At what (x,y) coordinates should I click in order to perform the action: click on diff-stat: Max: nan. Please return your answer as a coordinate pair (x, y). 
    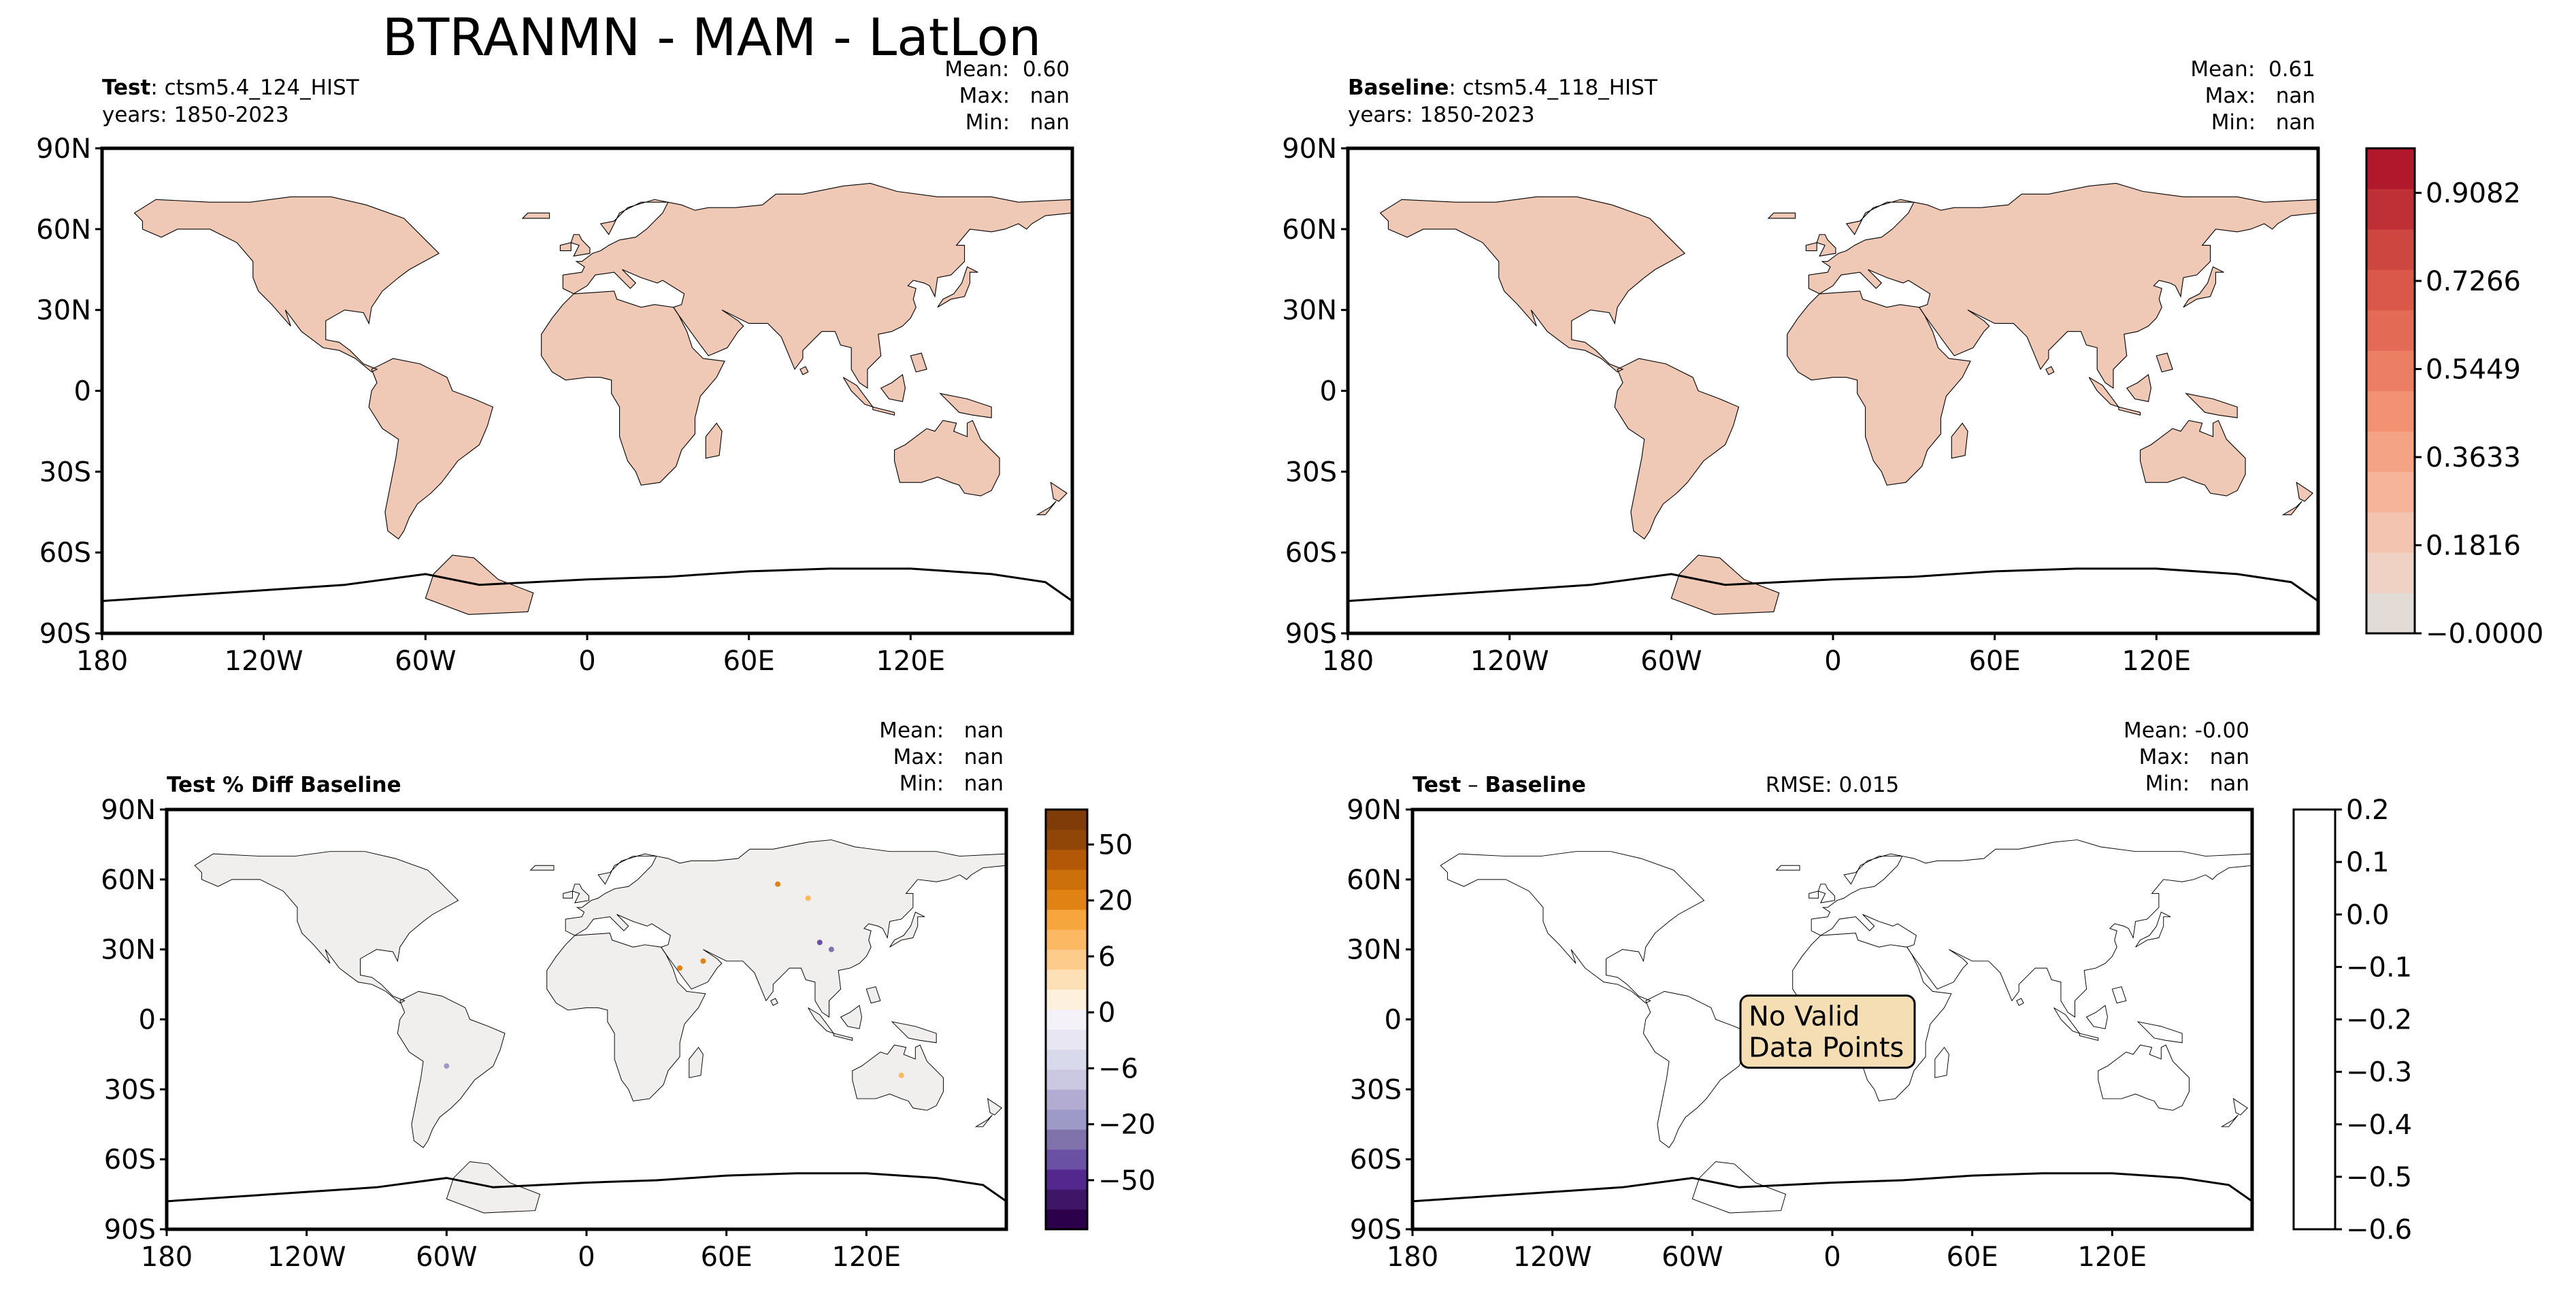
    Looking at the image, I should click on (2194, 757).